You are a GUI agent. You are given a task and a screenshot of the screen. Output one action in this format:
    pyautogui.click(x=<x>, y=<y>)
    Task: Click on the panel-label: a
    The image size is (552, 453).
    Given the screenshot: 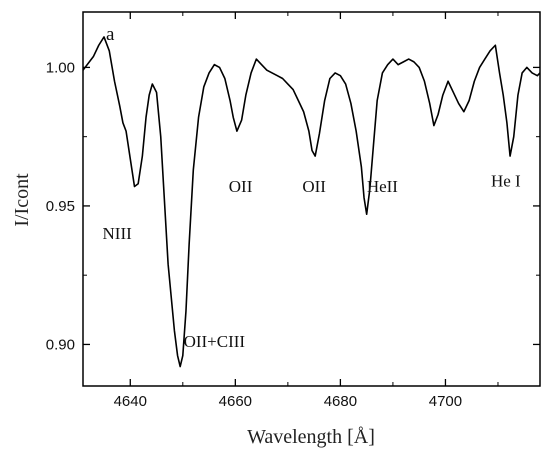 What is the action you would take?
    pyautogui.click(x=110, y=34)
    